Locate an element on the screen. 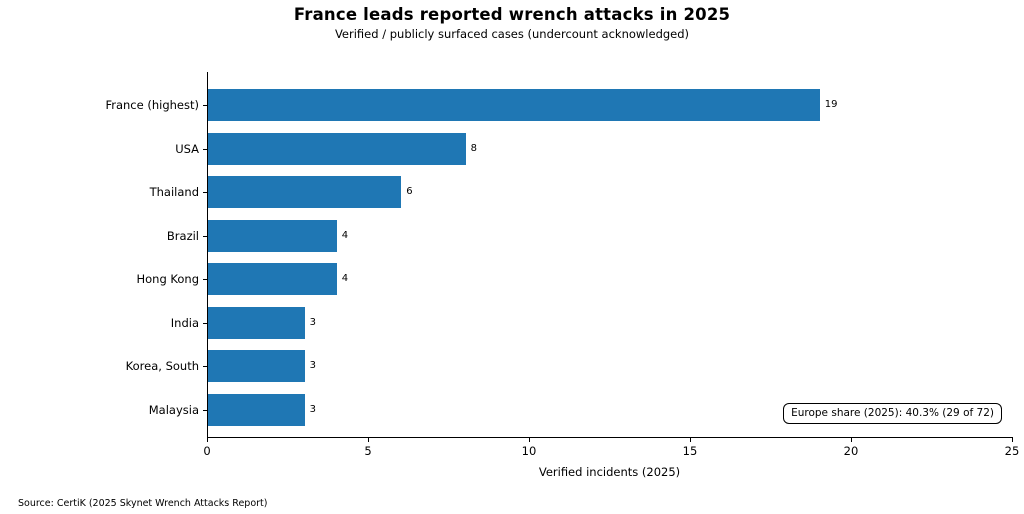 This screenshot has width=1024, height=514. x-tick-label: 10 is located at coordinates (529, 451).